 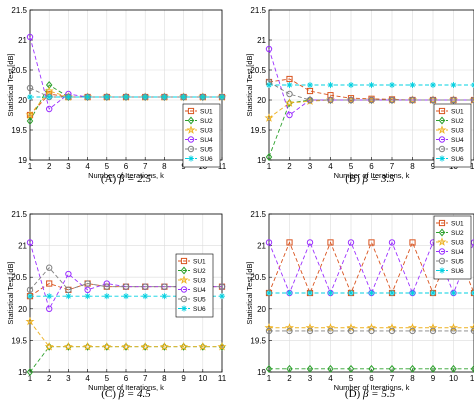 What do you see at coordinates (353, 394) in the screenshot?
I see `caption-label: (D)` at bounding box center [353, 394].